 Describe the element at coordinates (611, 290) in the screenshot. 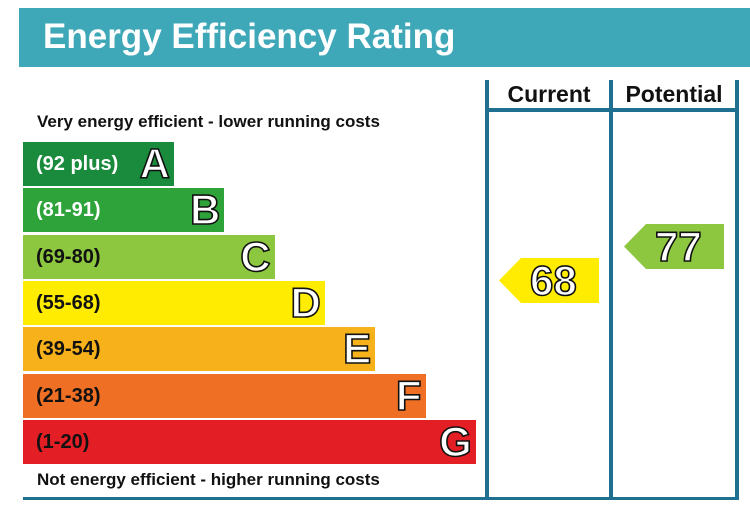

I see `column-divider` at that location.